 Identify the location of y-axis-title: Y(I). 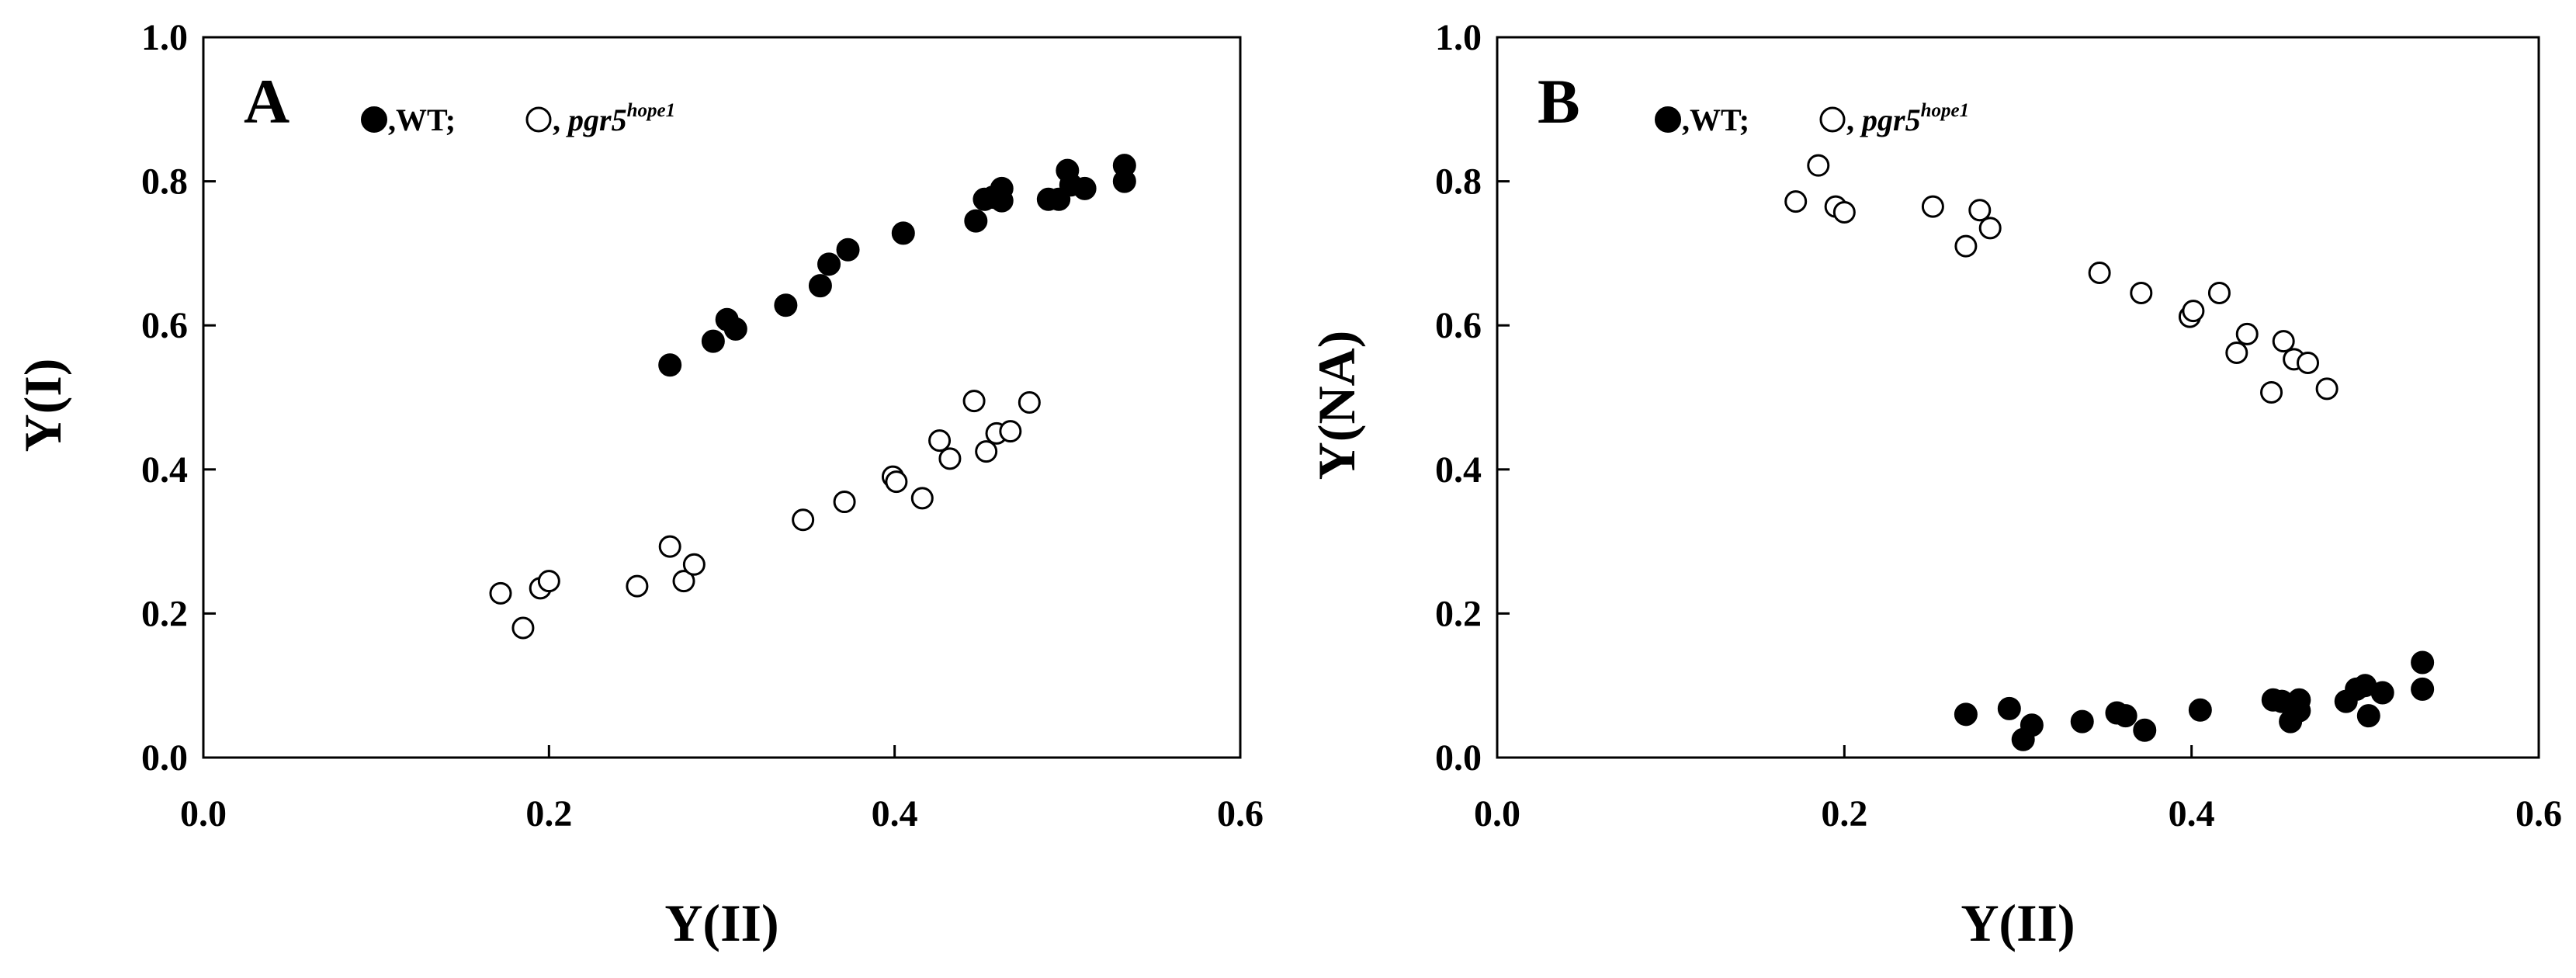
(42, 406).